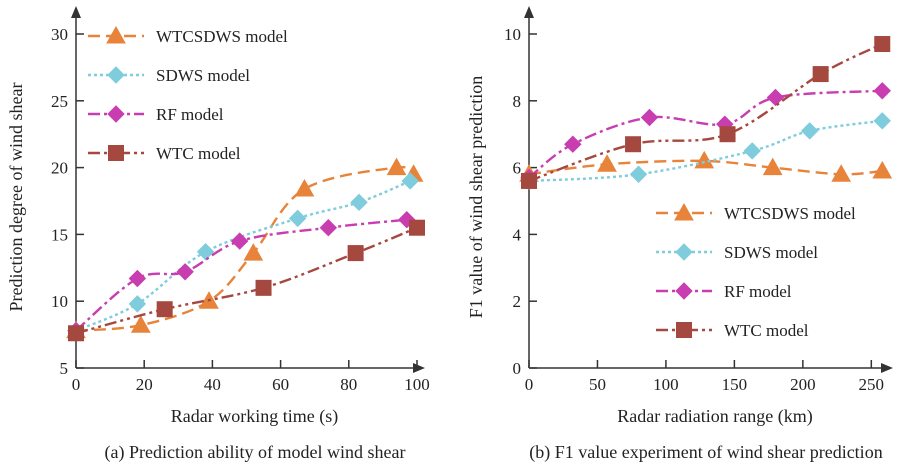 The width and height of the screenshot is (921, 467). I want to click on series-wtcsdws-model, so click(706, 166).